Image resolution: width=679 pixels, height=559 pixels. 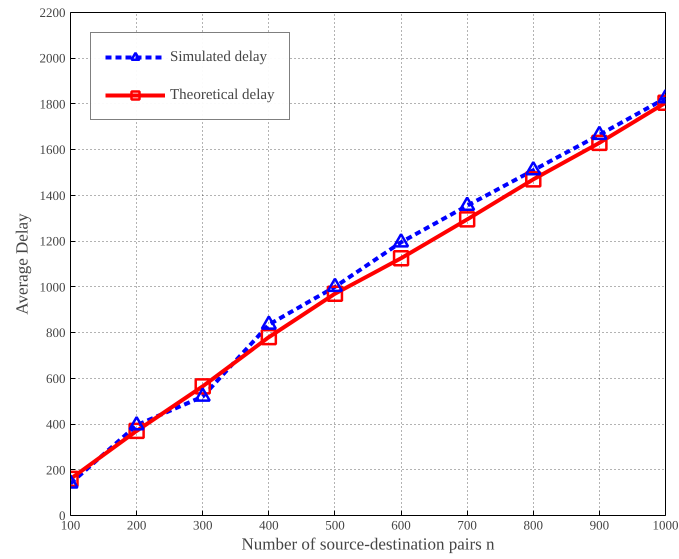 What do you see at coordinates (219, 57) in the screenshot?
I see `legend-label: Simulated delay` at bounding box center [219, 57].